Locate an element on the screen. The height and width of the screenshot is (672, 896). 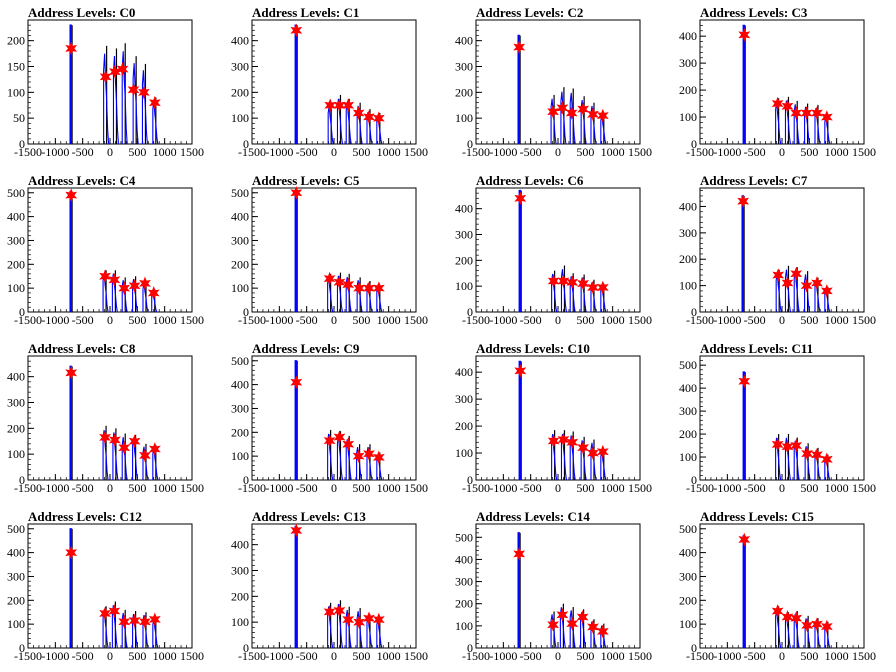
chart-title: Address Levels: C11 is located at coordinates (756, 348).